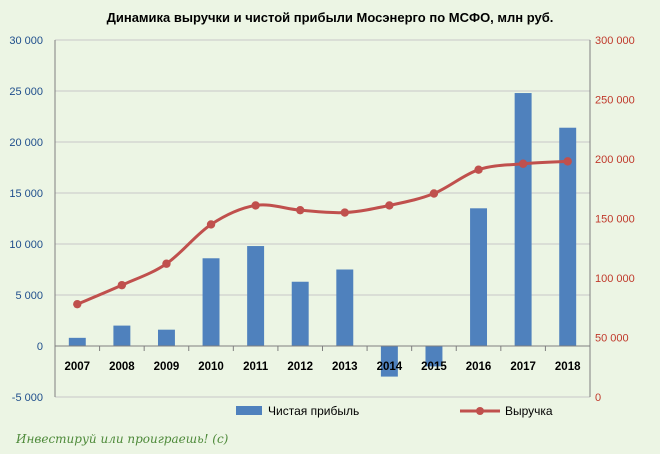 The width and height of the screenshot is (660, 454). What do you see at coordinates (615, 41) in the screenshot?
I see `y-right-tick-label: 300 000` at bounding box center [615, 41].